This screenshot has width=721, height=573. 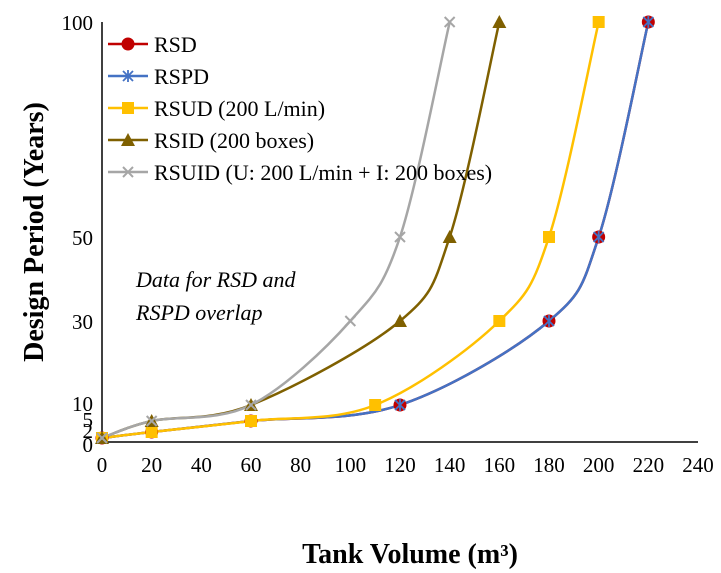 I want to click on annotation-line-2: RSPD overlap, so click(x=198, y=312).